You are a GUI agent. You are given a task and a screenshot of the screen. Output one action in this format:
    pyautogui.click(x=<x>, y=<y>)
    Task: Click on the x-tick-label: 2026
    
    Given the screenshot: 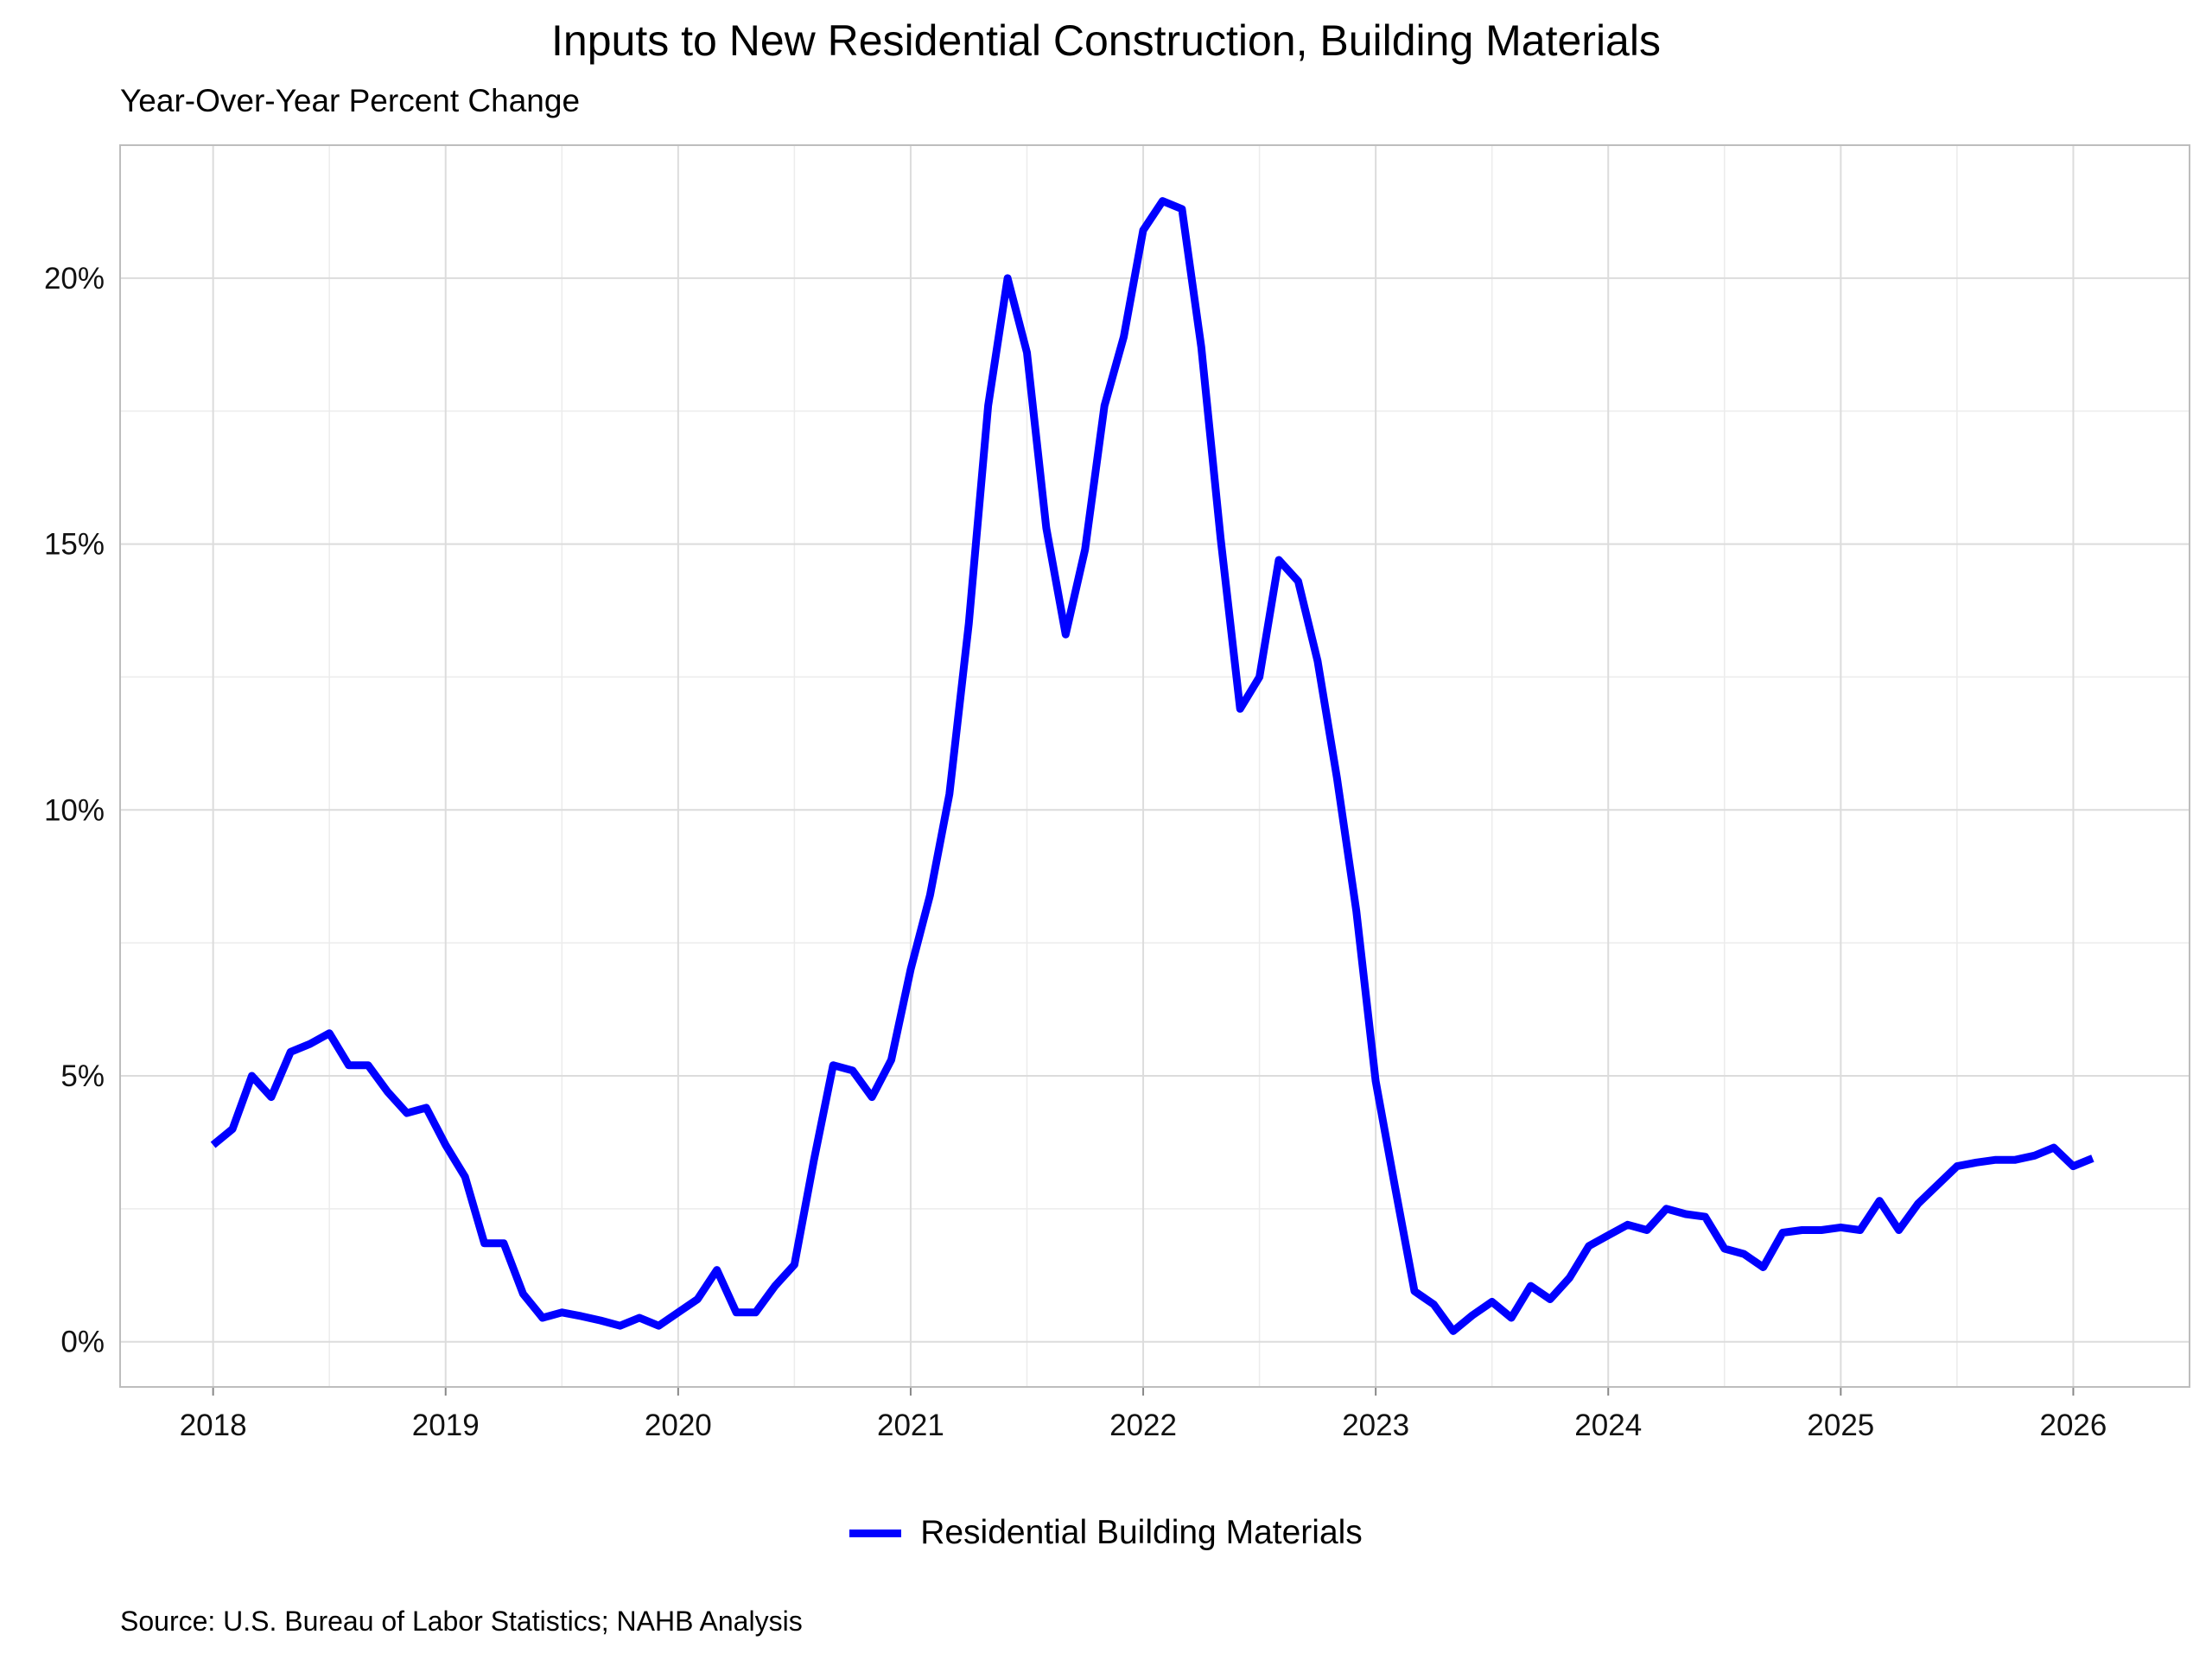 What is the action you would take?
    pyautogui.click(x=2073, y=1425)
    